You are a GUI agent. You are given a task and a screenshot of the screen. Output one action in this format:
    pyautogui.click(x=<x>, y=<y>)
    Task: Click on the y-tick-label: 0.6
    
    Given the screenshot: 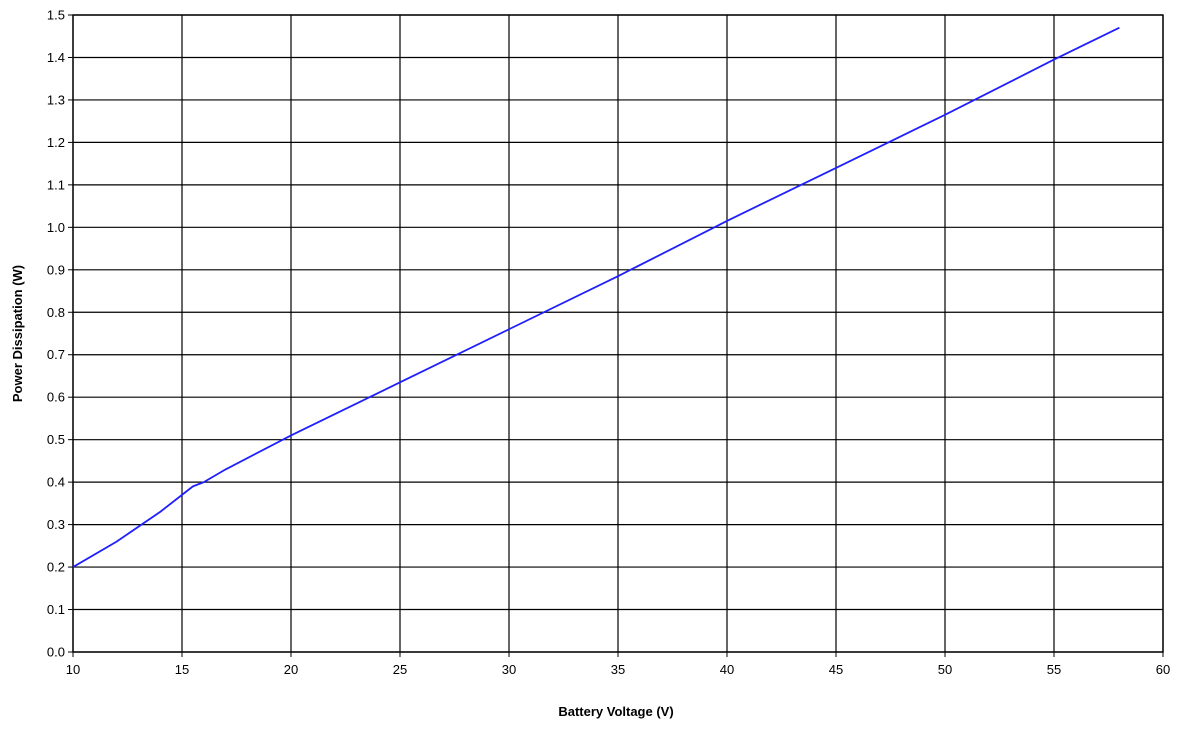 What is the action you would take?
    pyautogui.click(x=56, y=397)
    